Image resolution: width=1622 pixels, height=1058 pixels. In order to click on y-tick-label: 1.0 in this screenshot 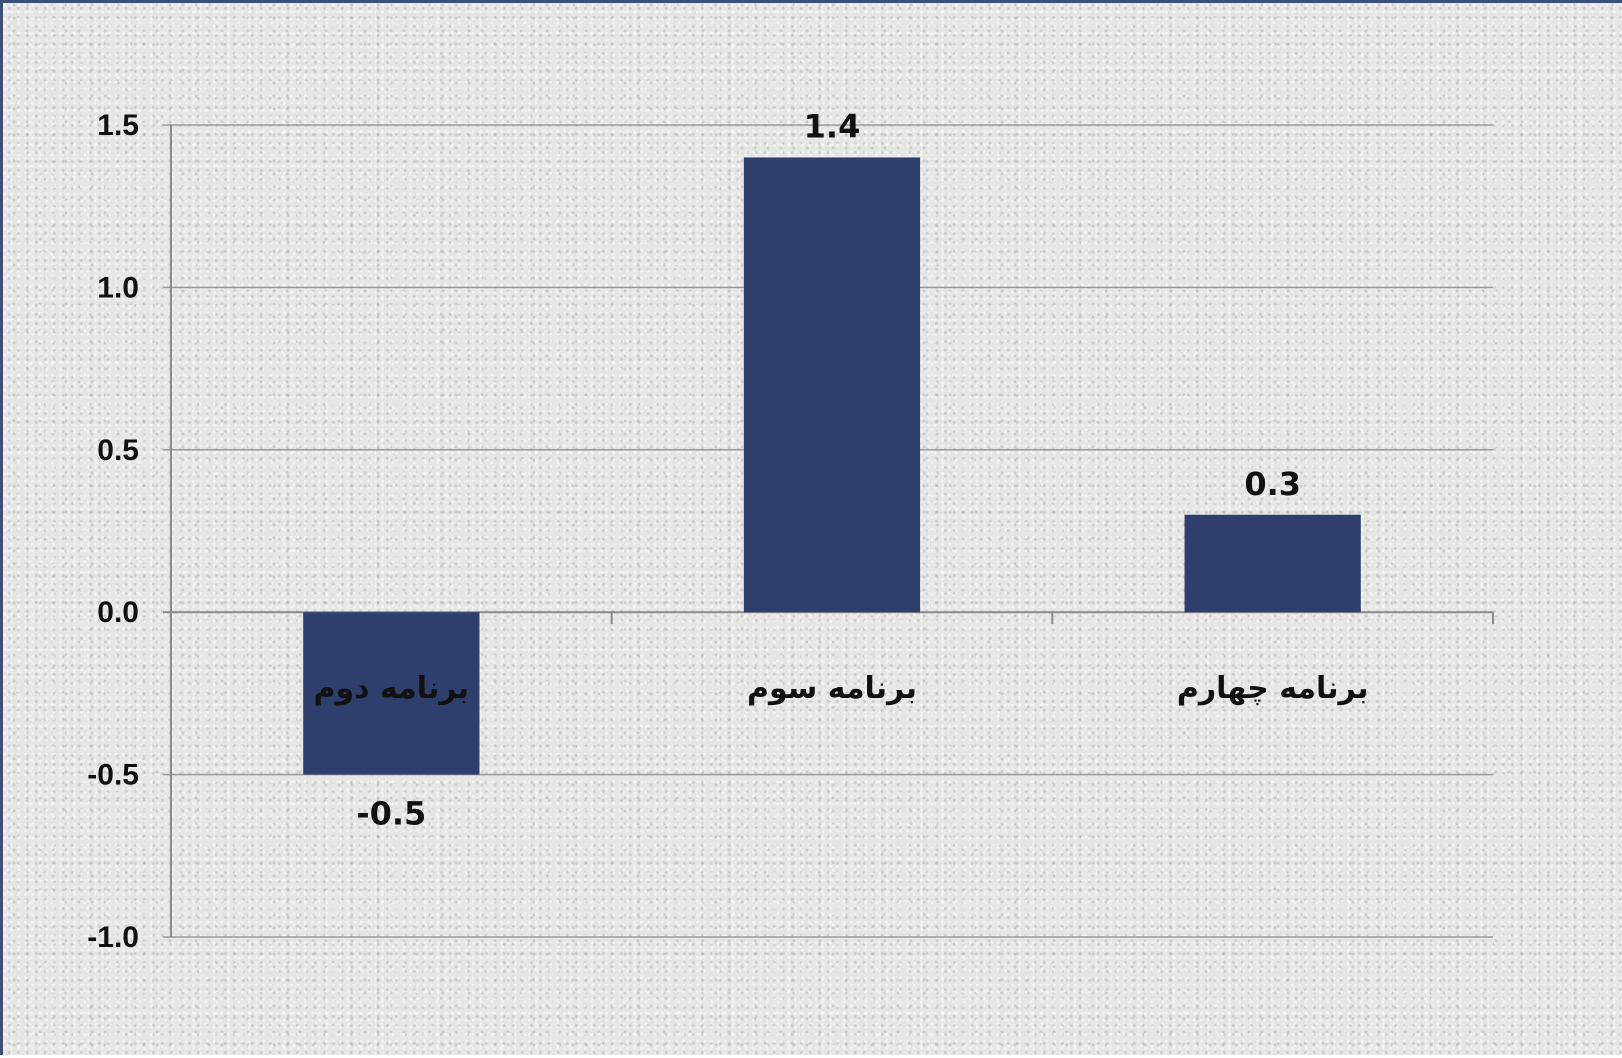, I will do `click(118, 287)`.